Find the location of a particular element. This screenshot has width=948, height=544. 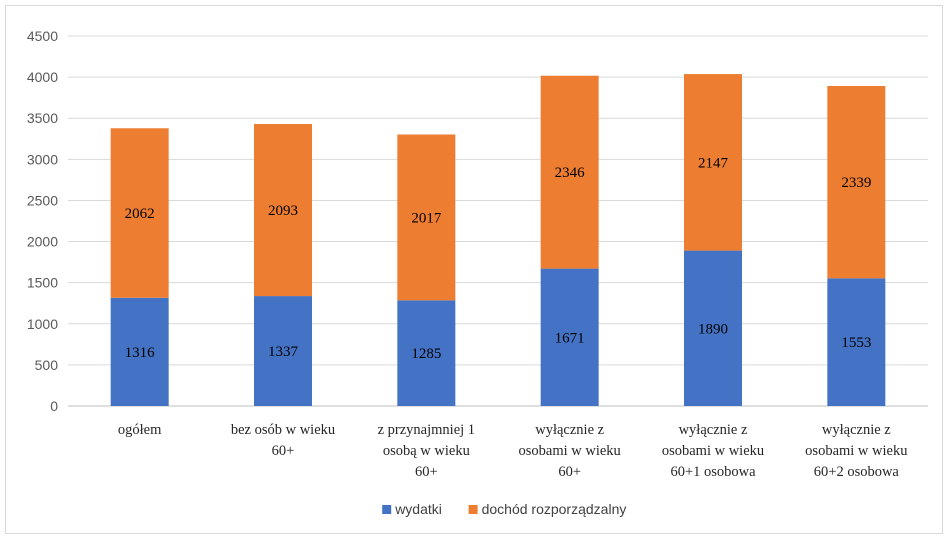

data-label: 1285 is located at coordinates (426, 354).